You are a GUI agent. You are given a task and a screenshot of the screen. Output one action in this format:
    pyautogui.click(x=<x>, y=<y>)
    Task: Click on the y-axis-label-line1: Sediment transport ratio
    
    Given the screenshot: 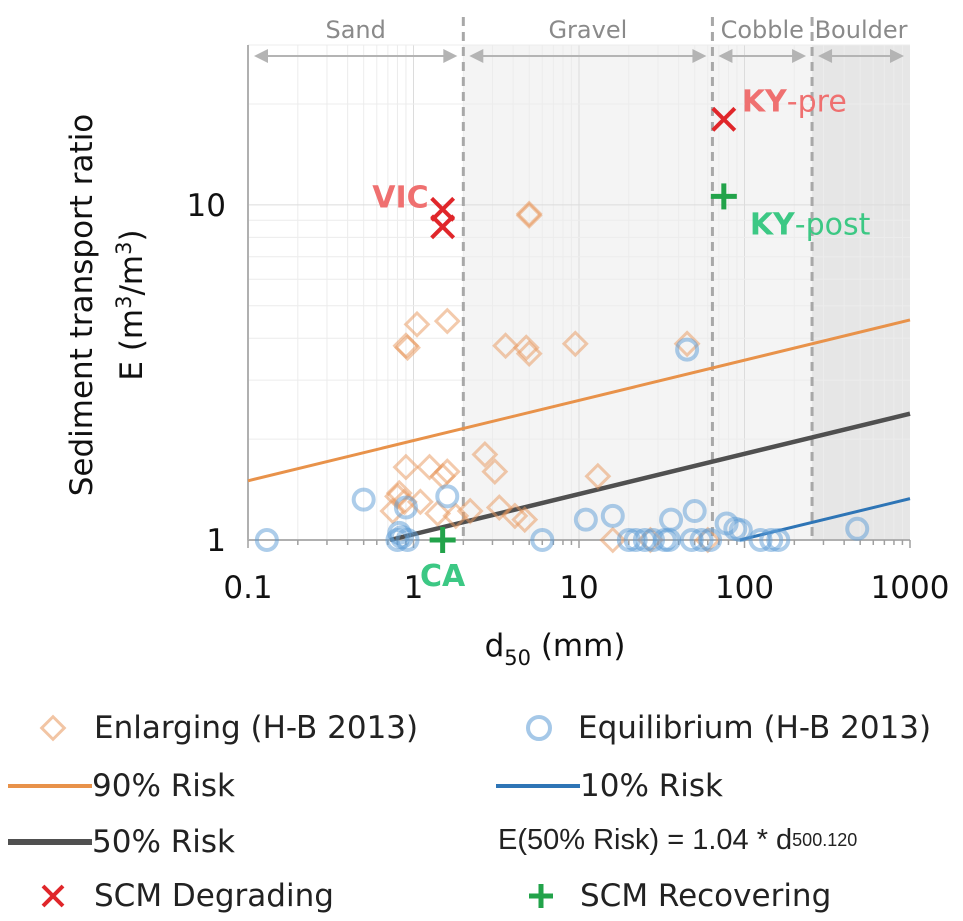 What is the action you would take?
    pyautogui.click(x=82, y=305)
    